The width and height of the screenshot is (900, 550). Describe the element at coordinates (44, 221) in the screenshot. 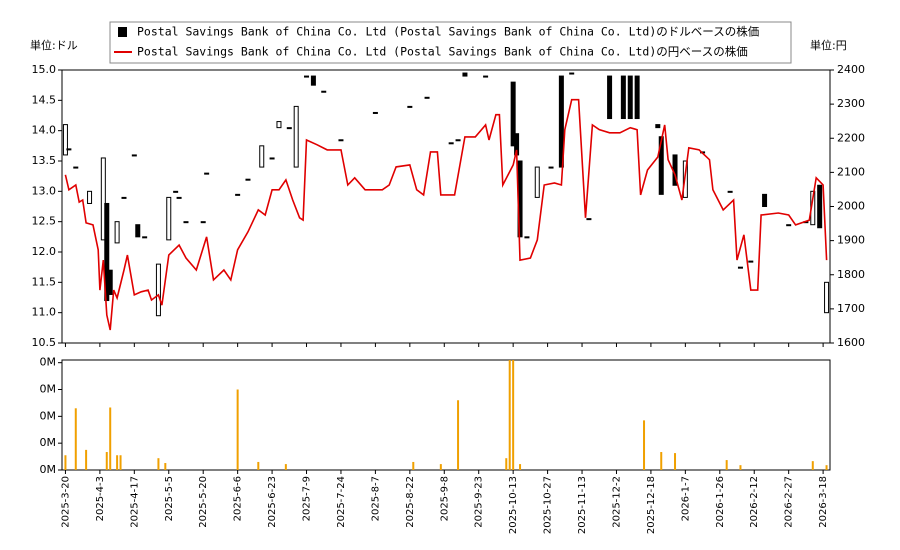

I see `y-tick-label: 12.5` at that location.